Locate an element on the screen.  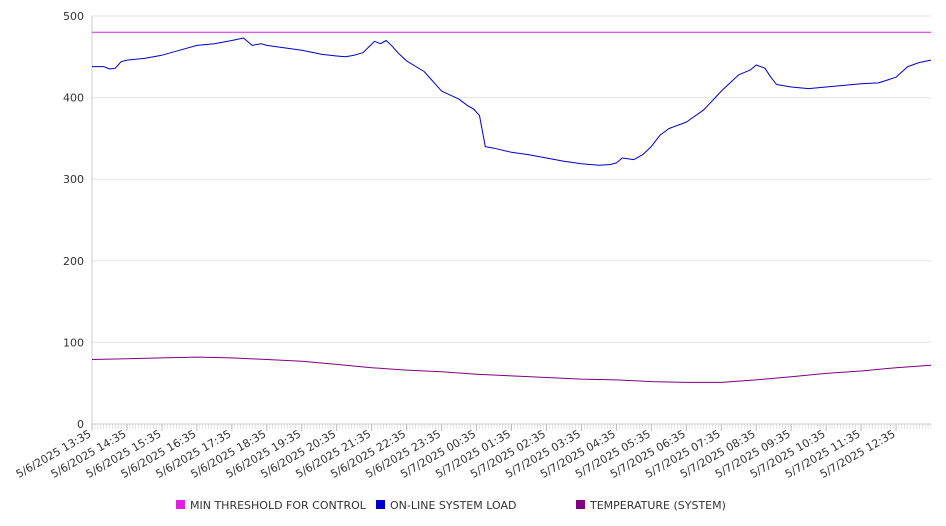
y-tick-label: 100 is located at coordinates (73, 342).